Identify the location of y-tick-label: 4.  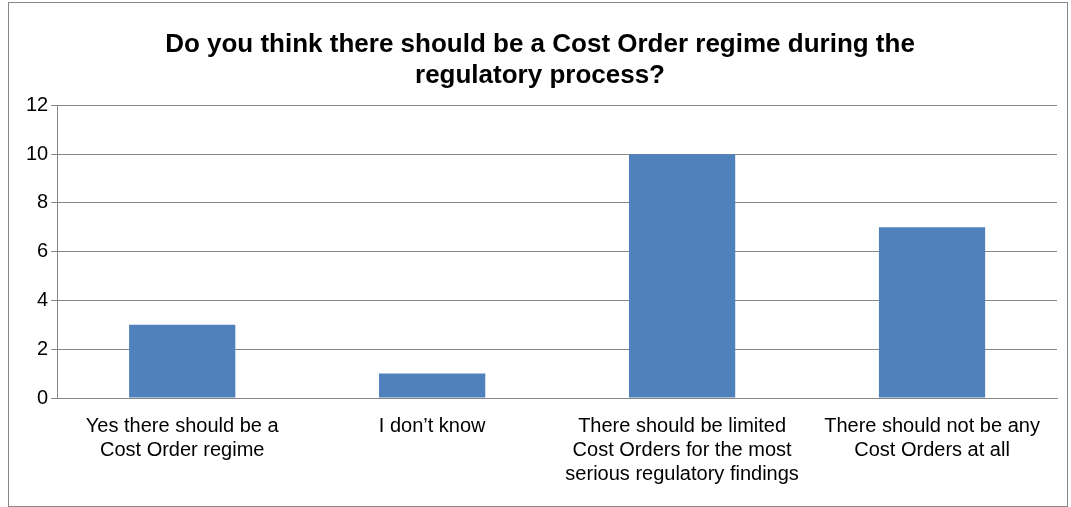
(43, 298).